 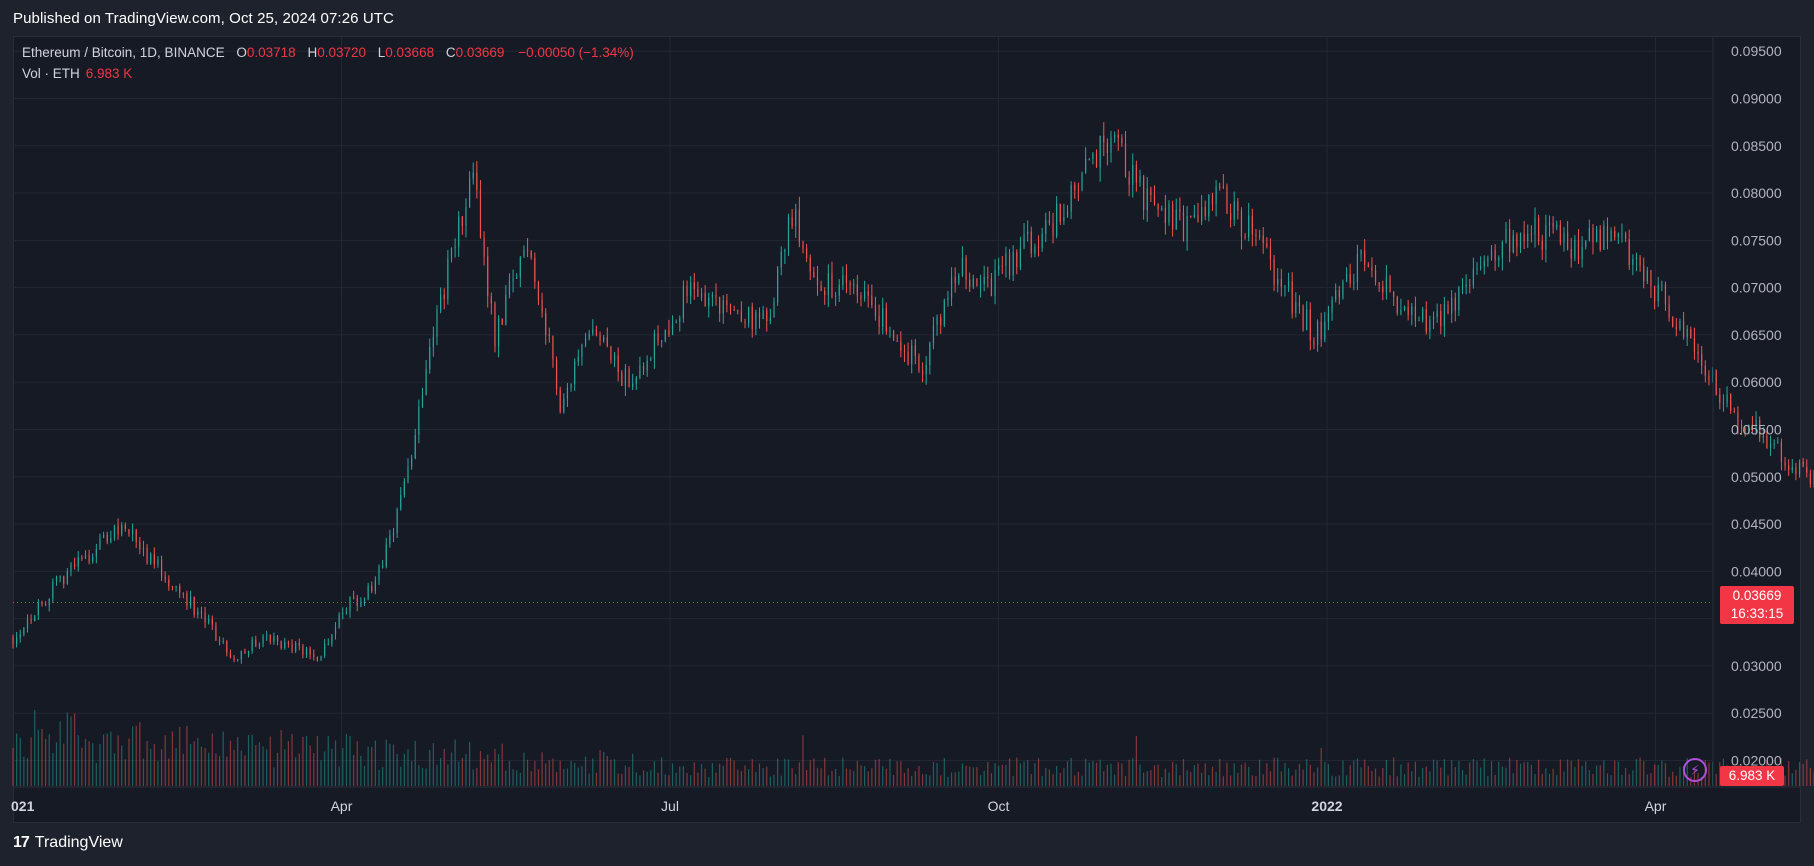 I want to click on symbol-name: Ethereum / Bitcoin, 1D, BINANCE, so click(x=123, y=52).